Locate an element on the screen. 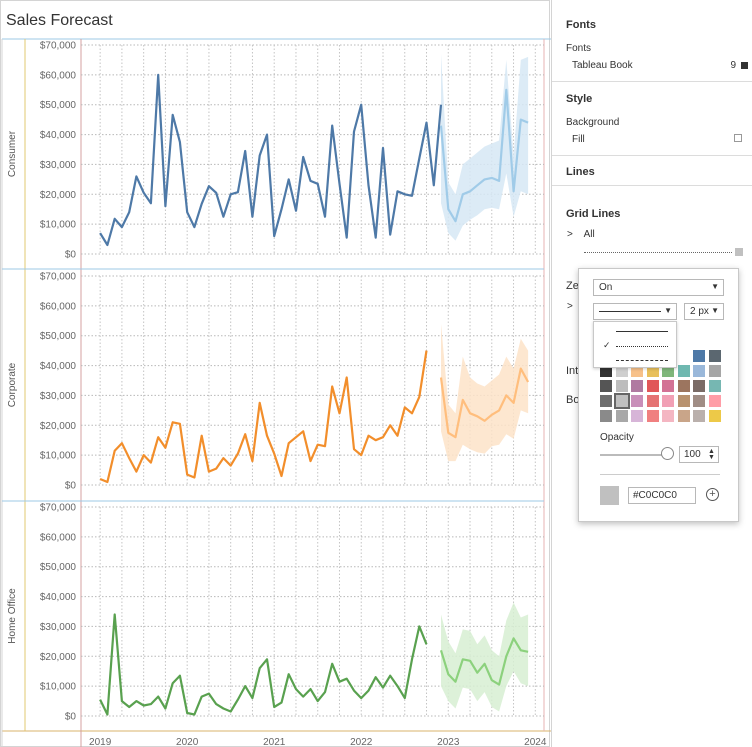 The width and height of the screenshot is (752, 747). opacity-label: Opacity is located at coordinates (617, 437).